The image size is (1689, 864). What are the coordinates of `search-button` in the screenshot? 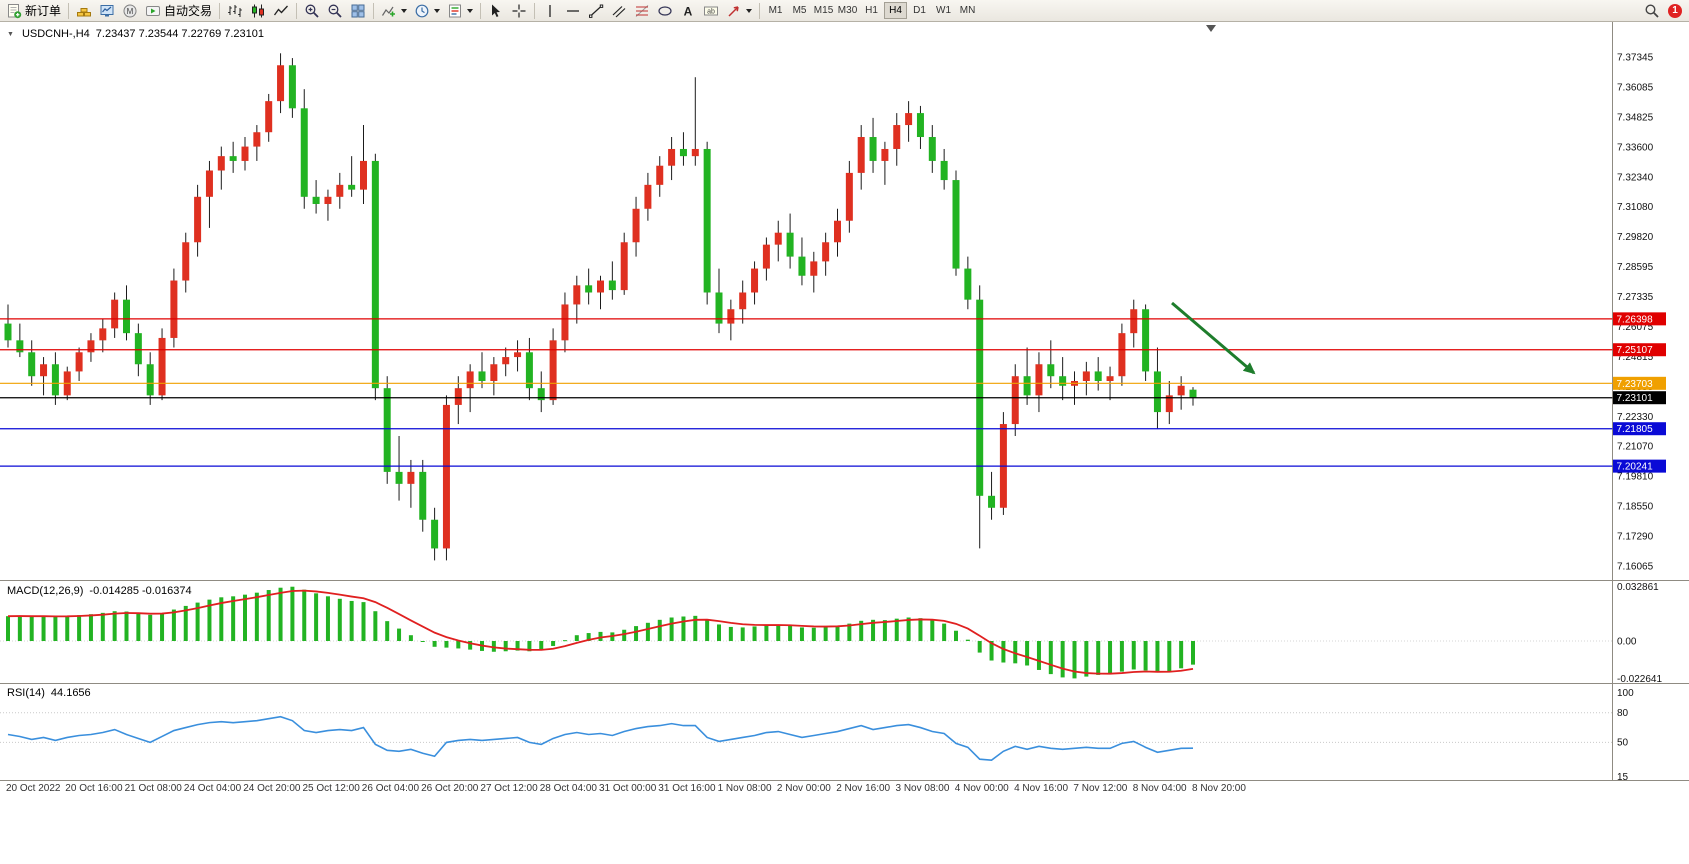 It's located at (1652, 11).